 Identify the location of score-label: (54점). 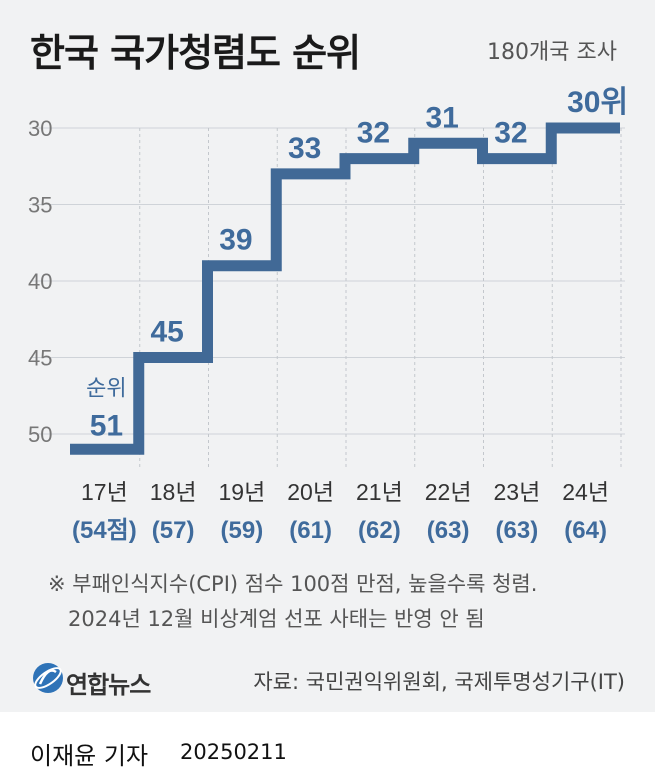
(104, 530).